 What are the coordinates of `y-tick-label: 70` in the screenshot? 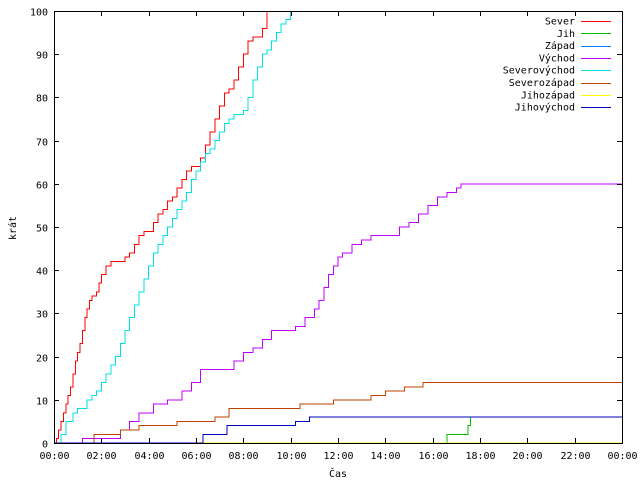 It's located at (42, 143).